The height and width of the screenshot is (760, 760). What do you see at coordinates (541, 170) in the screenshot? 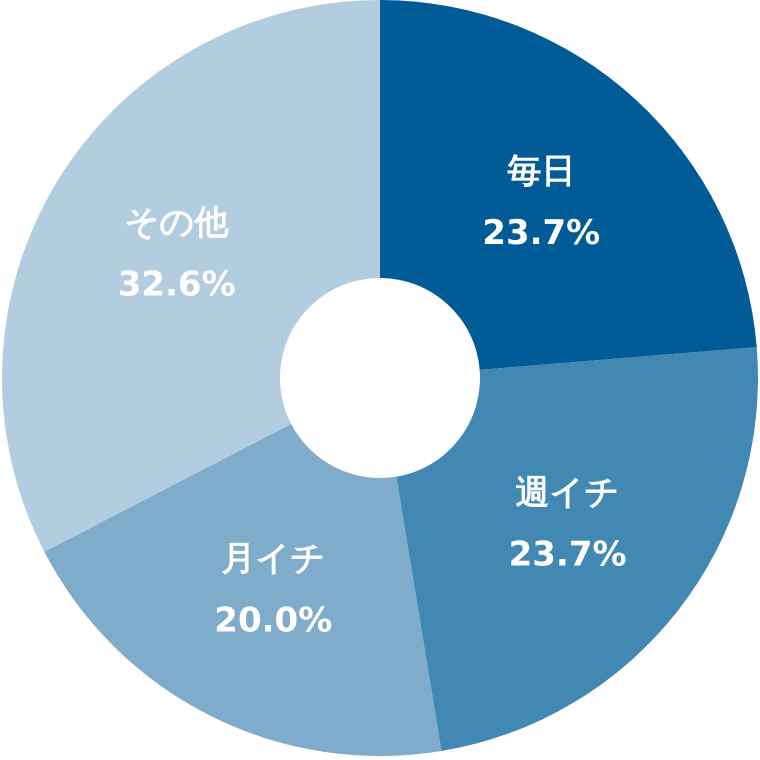
I see `slice-label: 毎日` at bounding box center [541, 170].